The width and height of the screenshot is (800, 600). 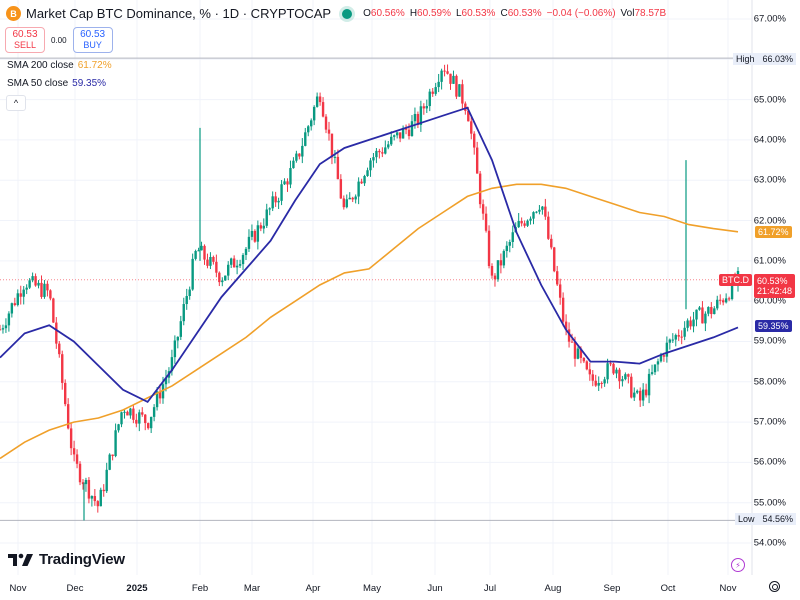 What do you see at coordinates (769, 422) in the screenshot?
I see `price-tick-label: 57.00%` at bounding box center [769, 422].